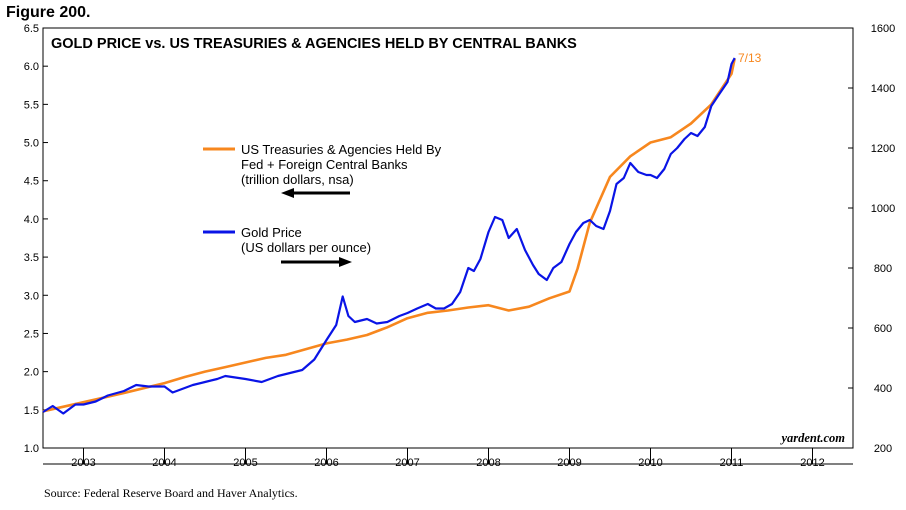  I want to click on x-axis-tick-label: 2003, so click(83, 463).